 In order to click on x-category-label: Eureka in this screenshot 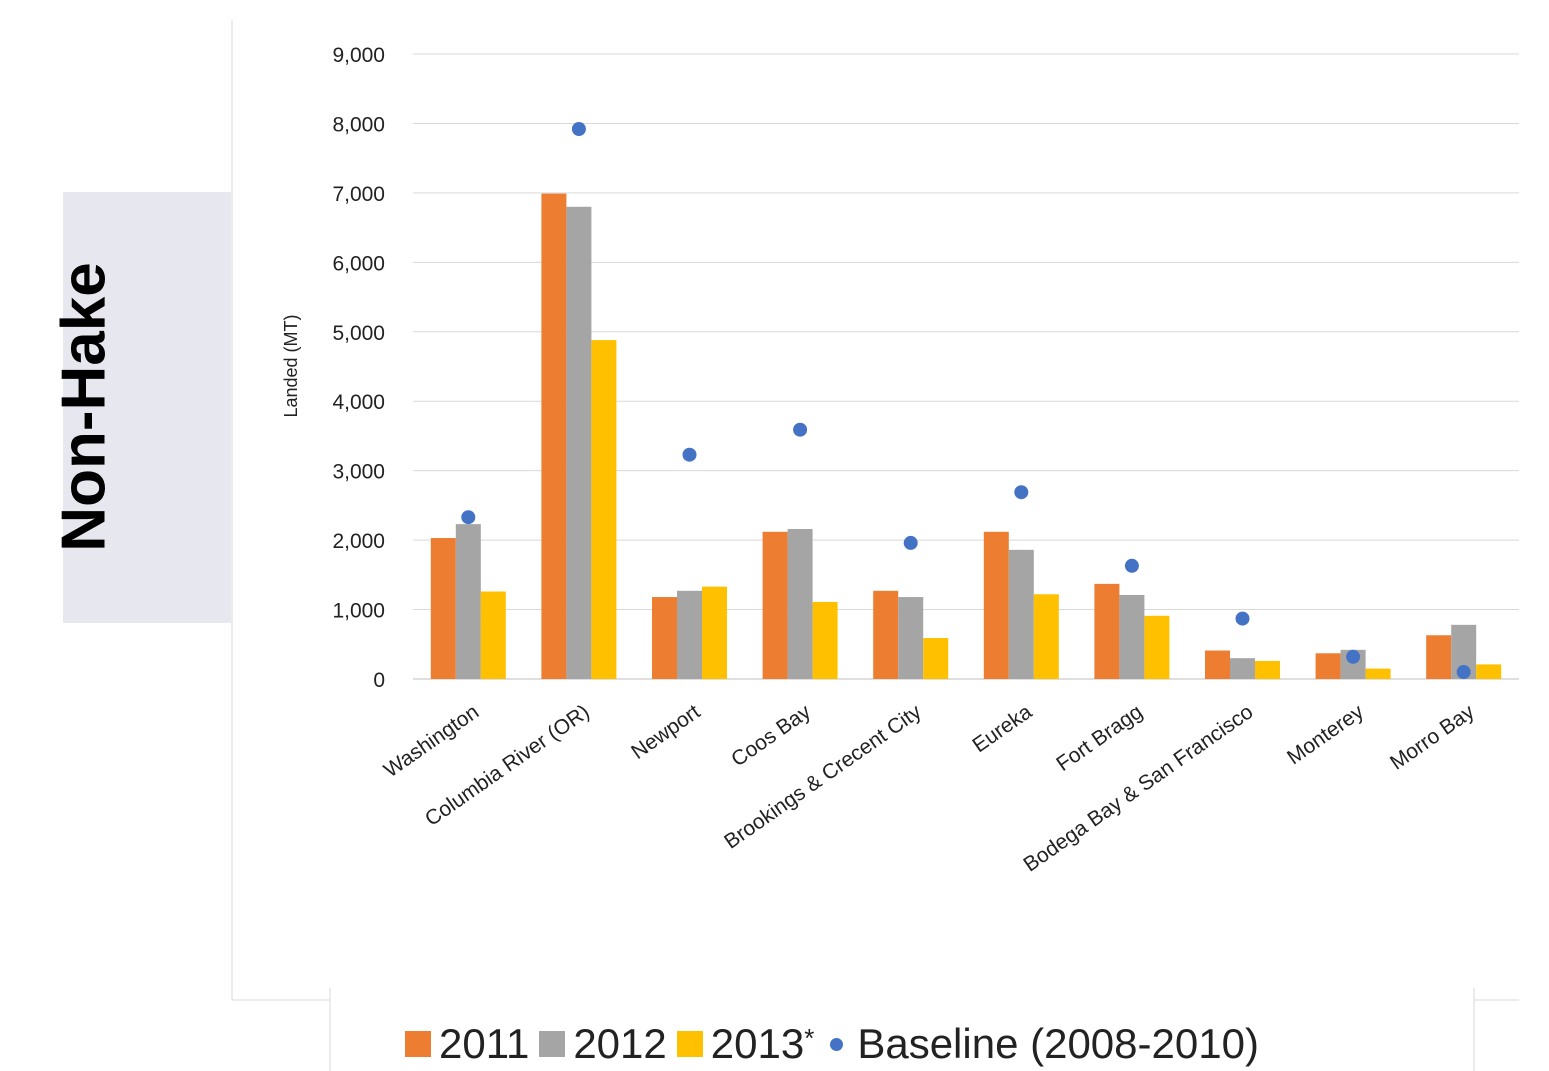, I will do `click(1002, 728)`.